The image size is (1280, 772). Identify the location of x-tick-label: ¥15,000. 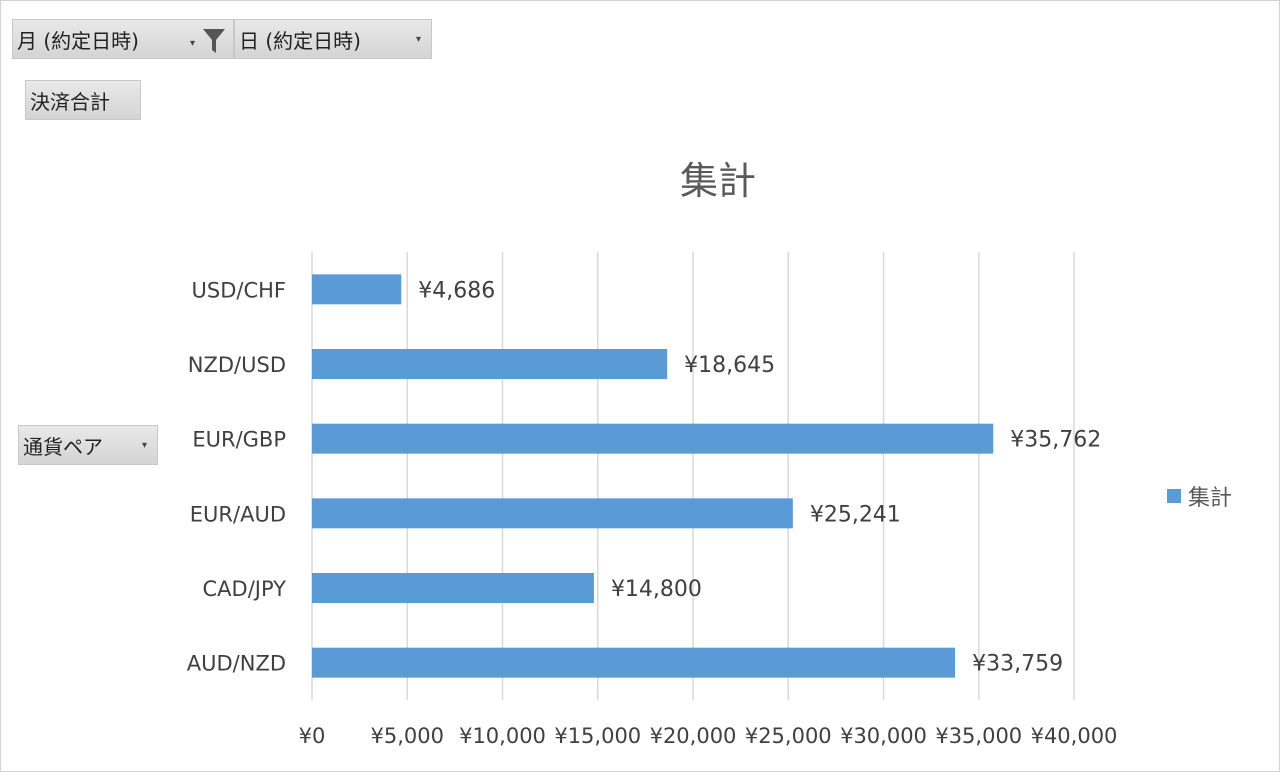
(597, 736).